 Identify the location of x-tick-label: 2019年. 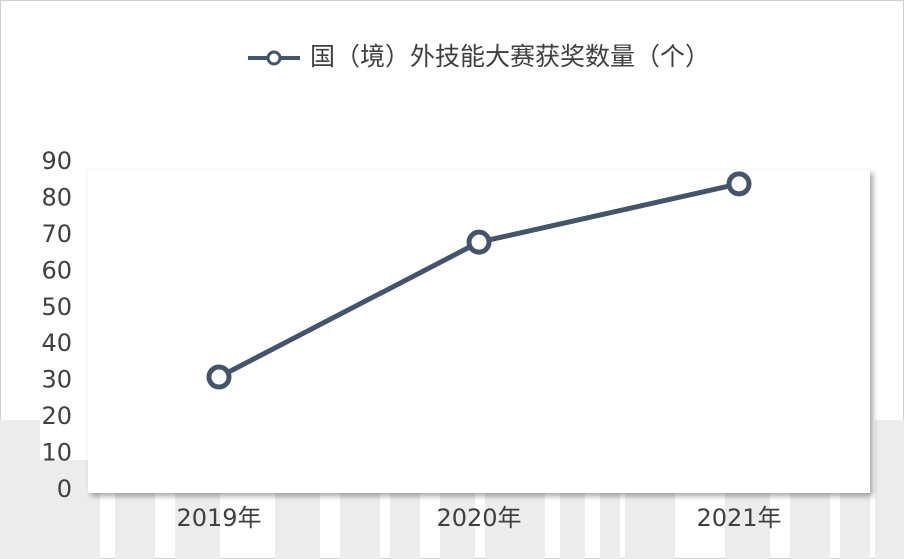
(218, 518).